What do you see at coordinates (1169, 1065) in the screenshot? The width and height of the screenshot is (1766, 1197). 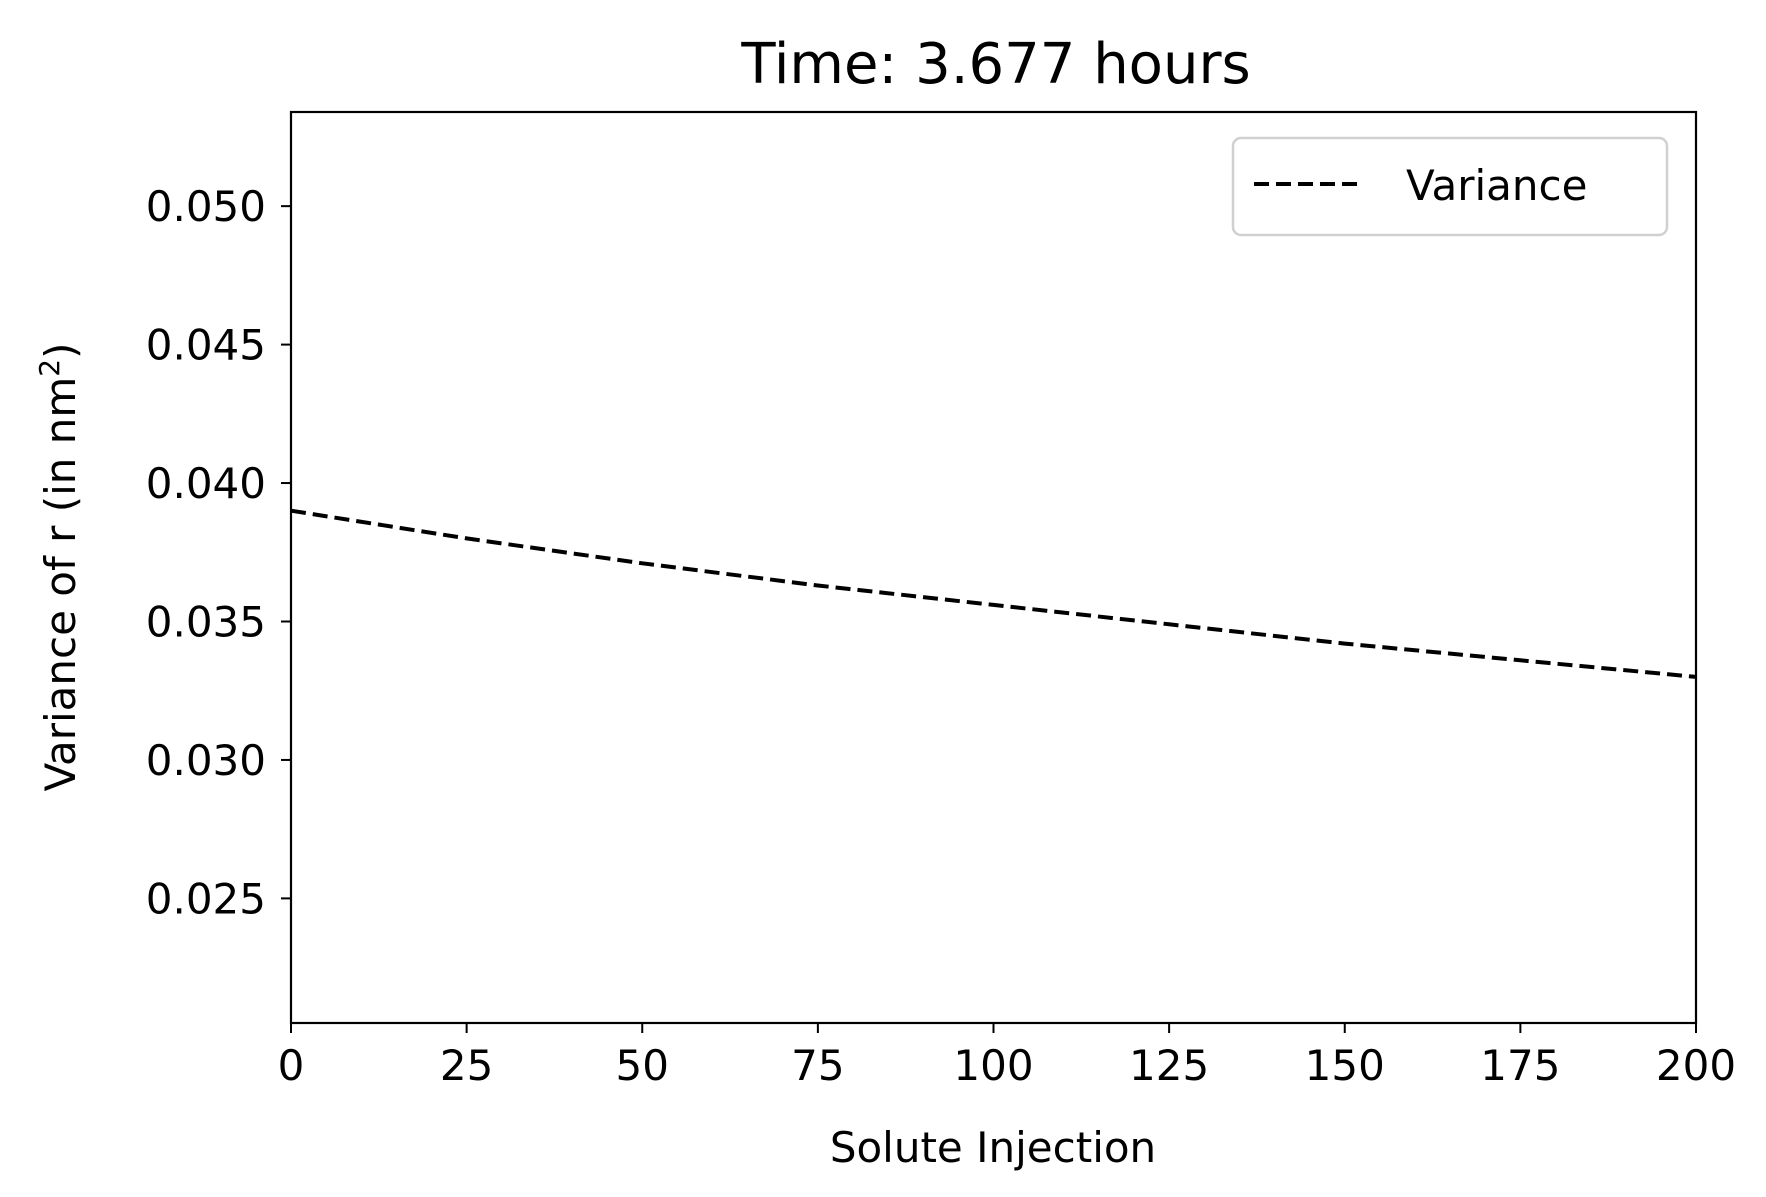 I see `x-tick-label: 125` at bounding box center [1169, 1065].